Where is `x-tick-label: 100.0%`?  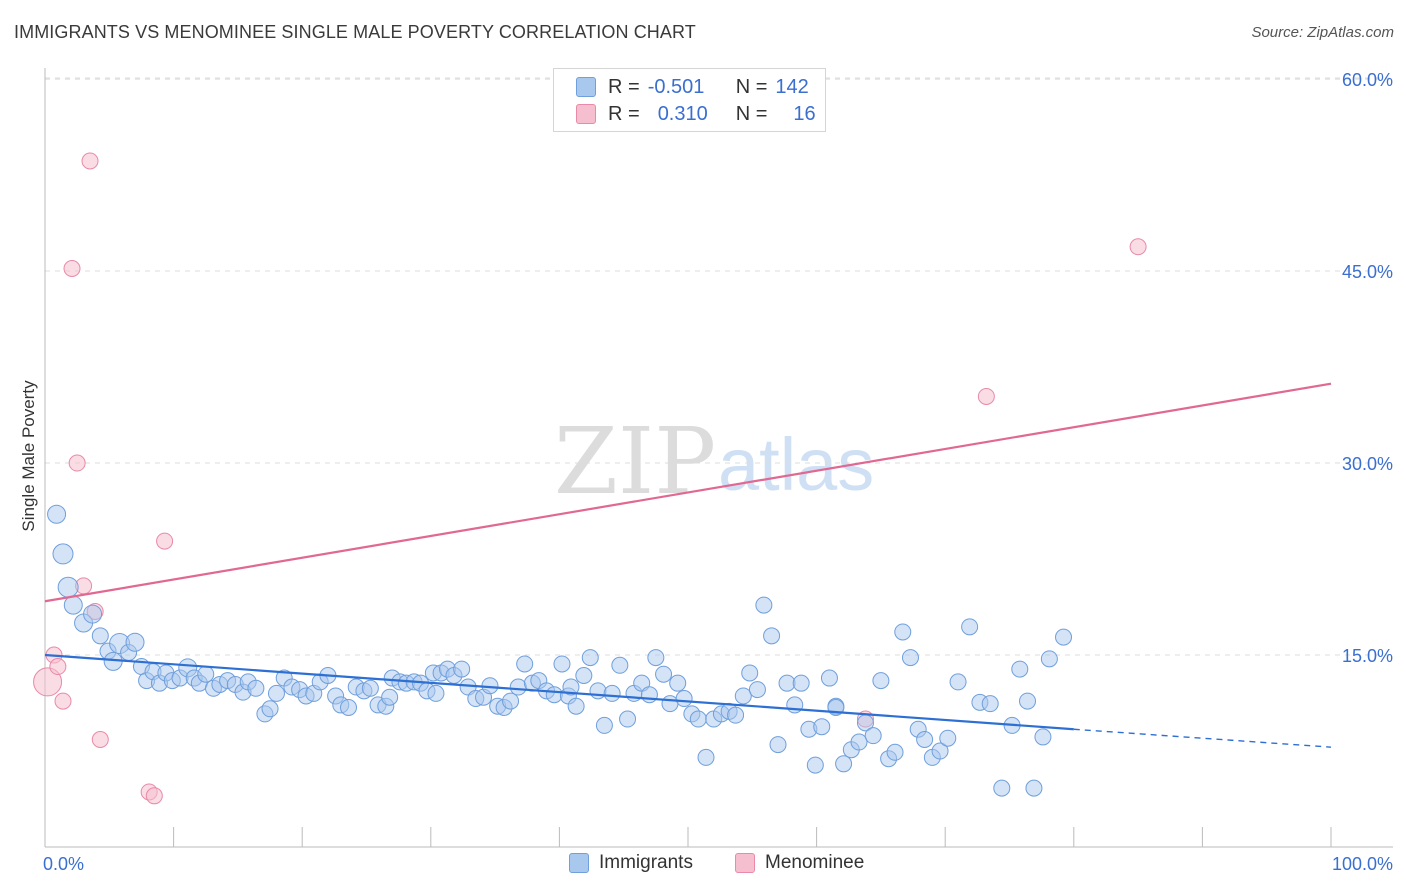
x-tick-label: 100.0% is located at coordinates (1362, 864).